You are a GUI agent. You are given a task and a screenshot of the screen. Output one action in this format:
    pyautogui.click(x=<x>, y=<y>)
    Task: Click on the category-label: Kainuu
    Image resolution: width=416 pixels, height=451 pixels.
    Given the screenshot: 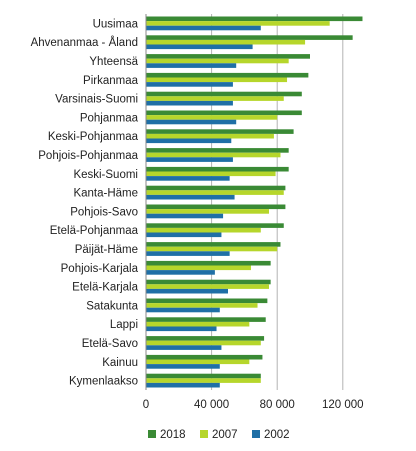 What is the action you would take?
    pyautogui.click(x=120, y=363)
    